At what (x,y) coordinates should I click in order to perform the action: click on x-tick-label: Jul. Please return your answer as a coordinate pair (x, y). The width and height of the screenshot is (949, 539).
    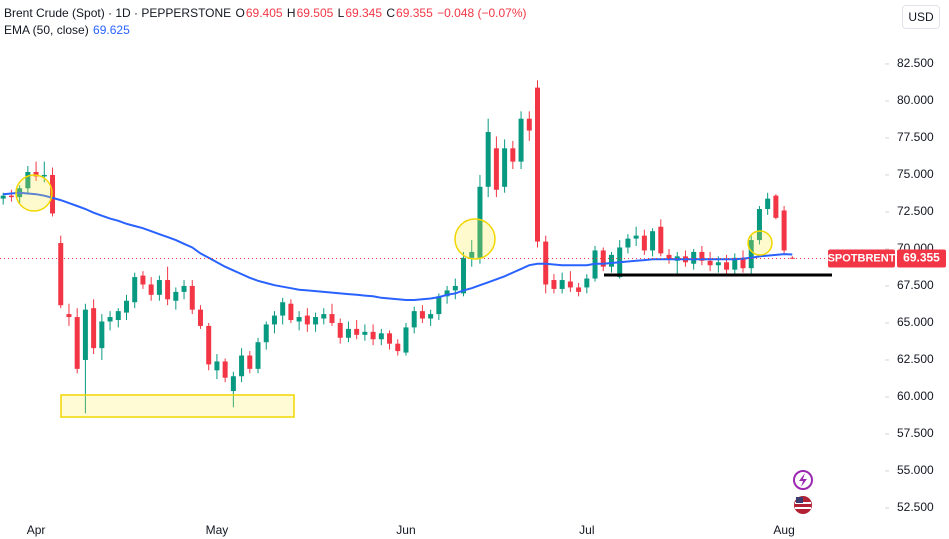
    Looking at the image, I should click on (586, 530).